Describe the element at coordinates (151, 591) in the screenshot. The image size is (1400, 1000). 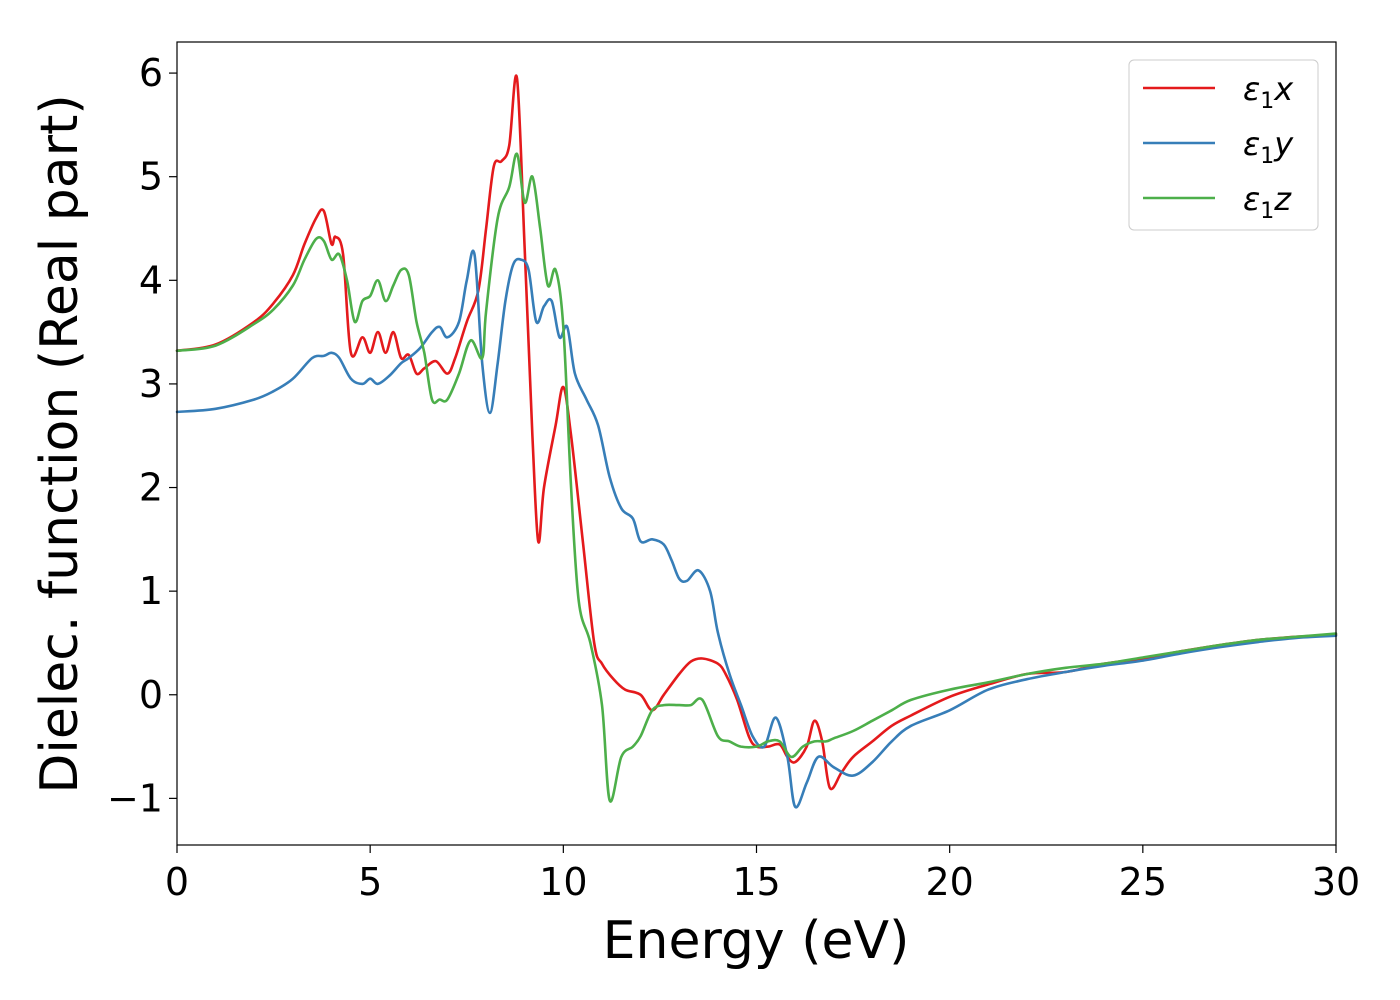
I see `y-tick-label: 1` at that location.